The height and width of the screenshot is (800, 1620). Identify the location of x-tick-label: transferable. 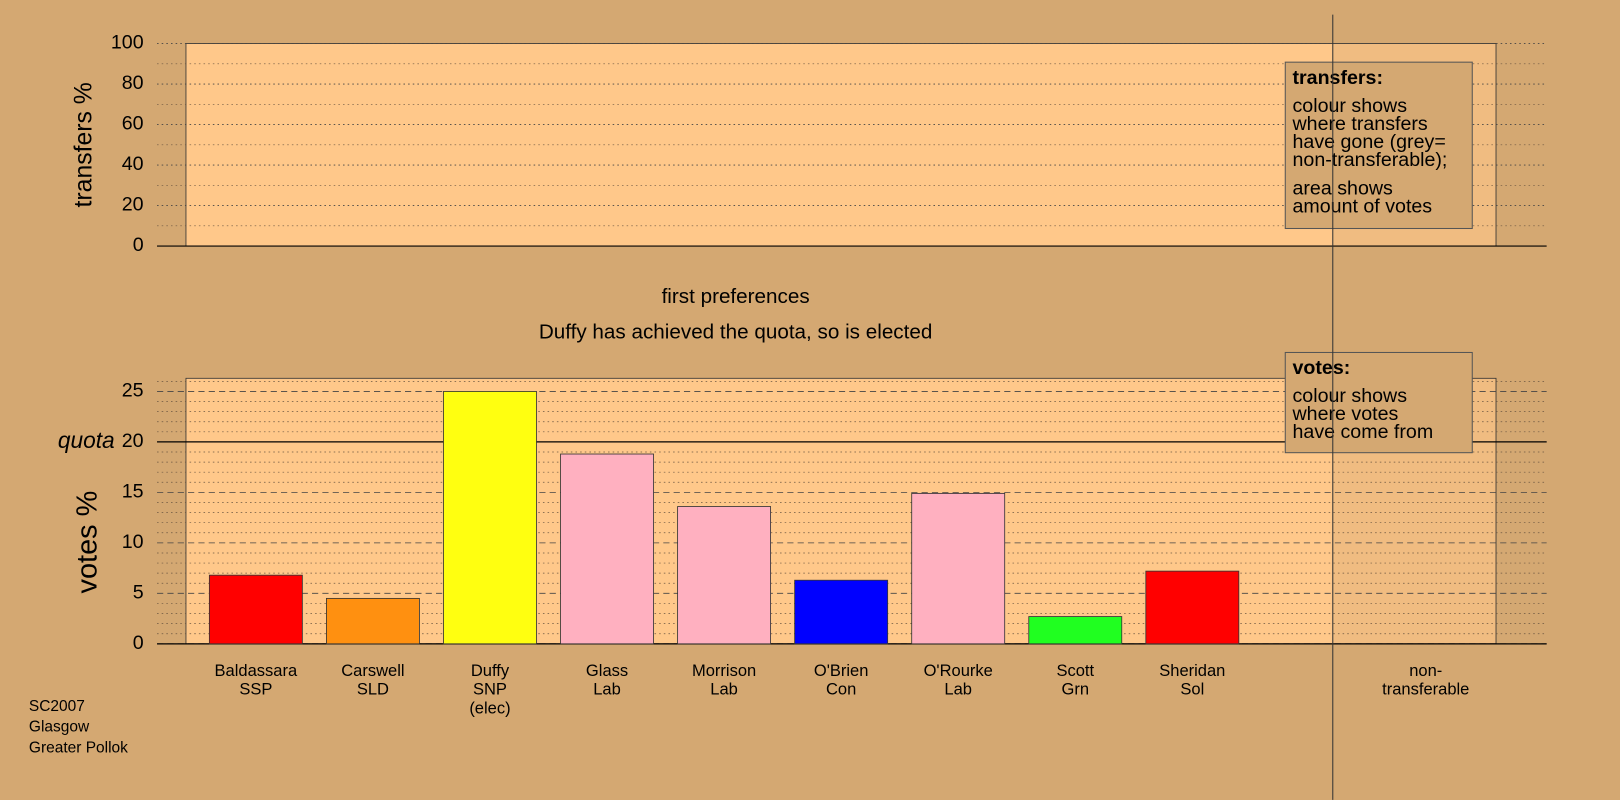
(1425, 689).